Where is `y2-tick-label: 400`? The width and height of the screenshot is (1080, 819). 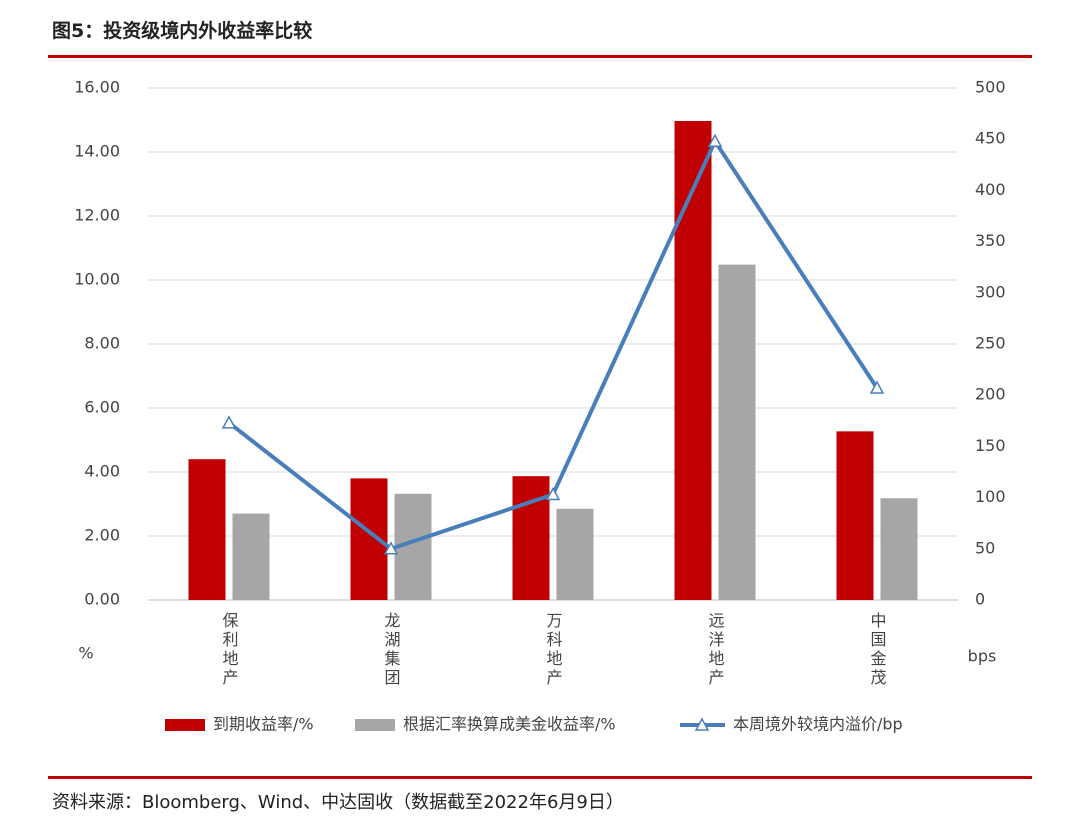
y2-tick-label: 400 is located at coordinates (990, 189).